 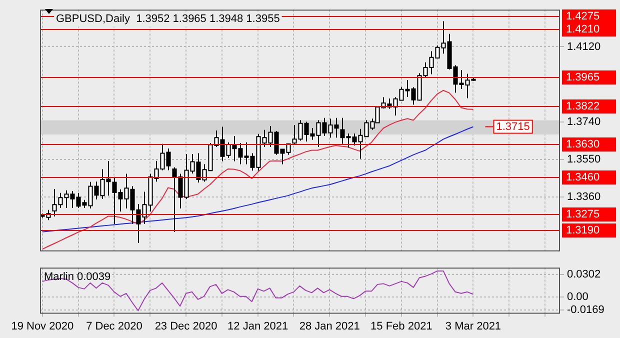 I want to click on ref-line-label: 1.4275, so click(x=583, y=16).